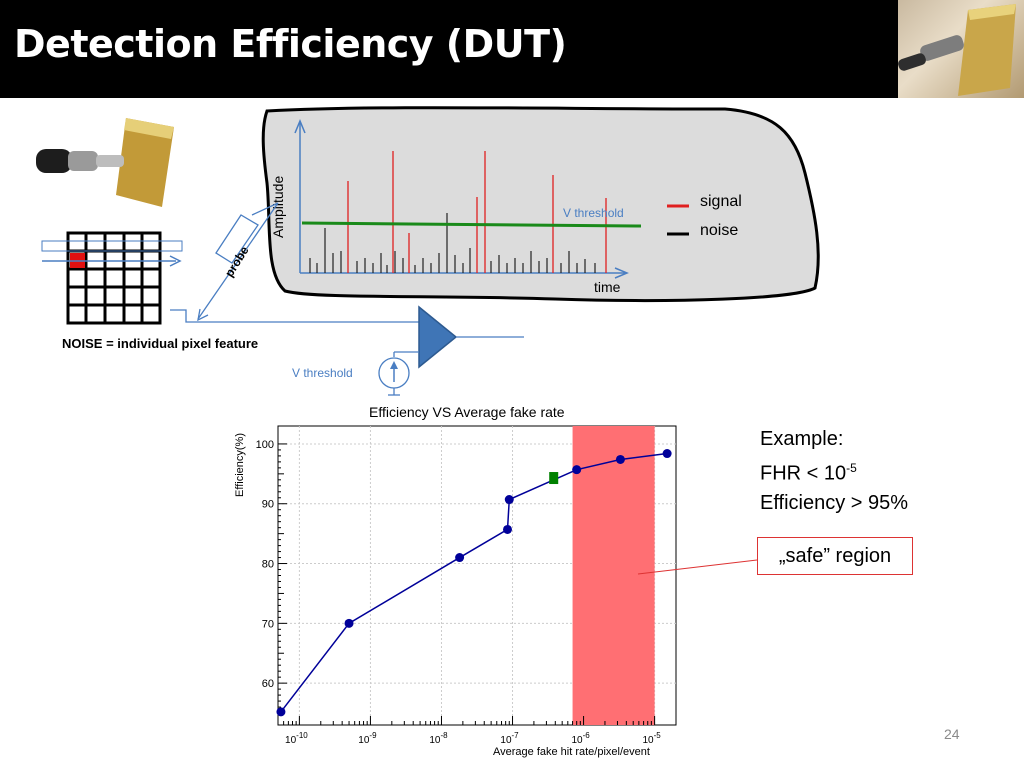 The width and height of the screenshot is (1024, 768). What do you see at coordinates (554, 478) in the screenshot?
I see `highlight-marker` at bounding box center [554, 478].